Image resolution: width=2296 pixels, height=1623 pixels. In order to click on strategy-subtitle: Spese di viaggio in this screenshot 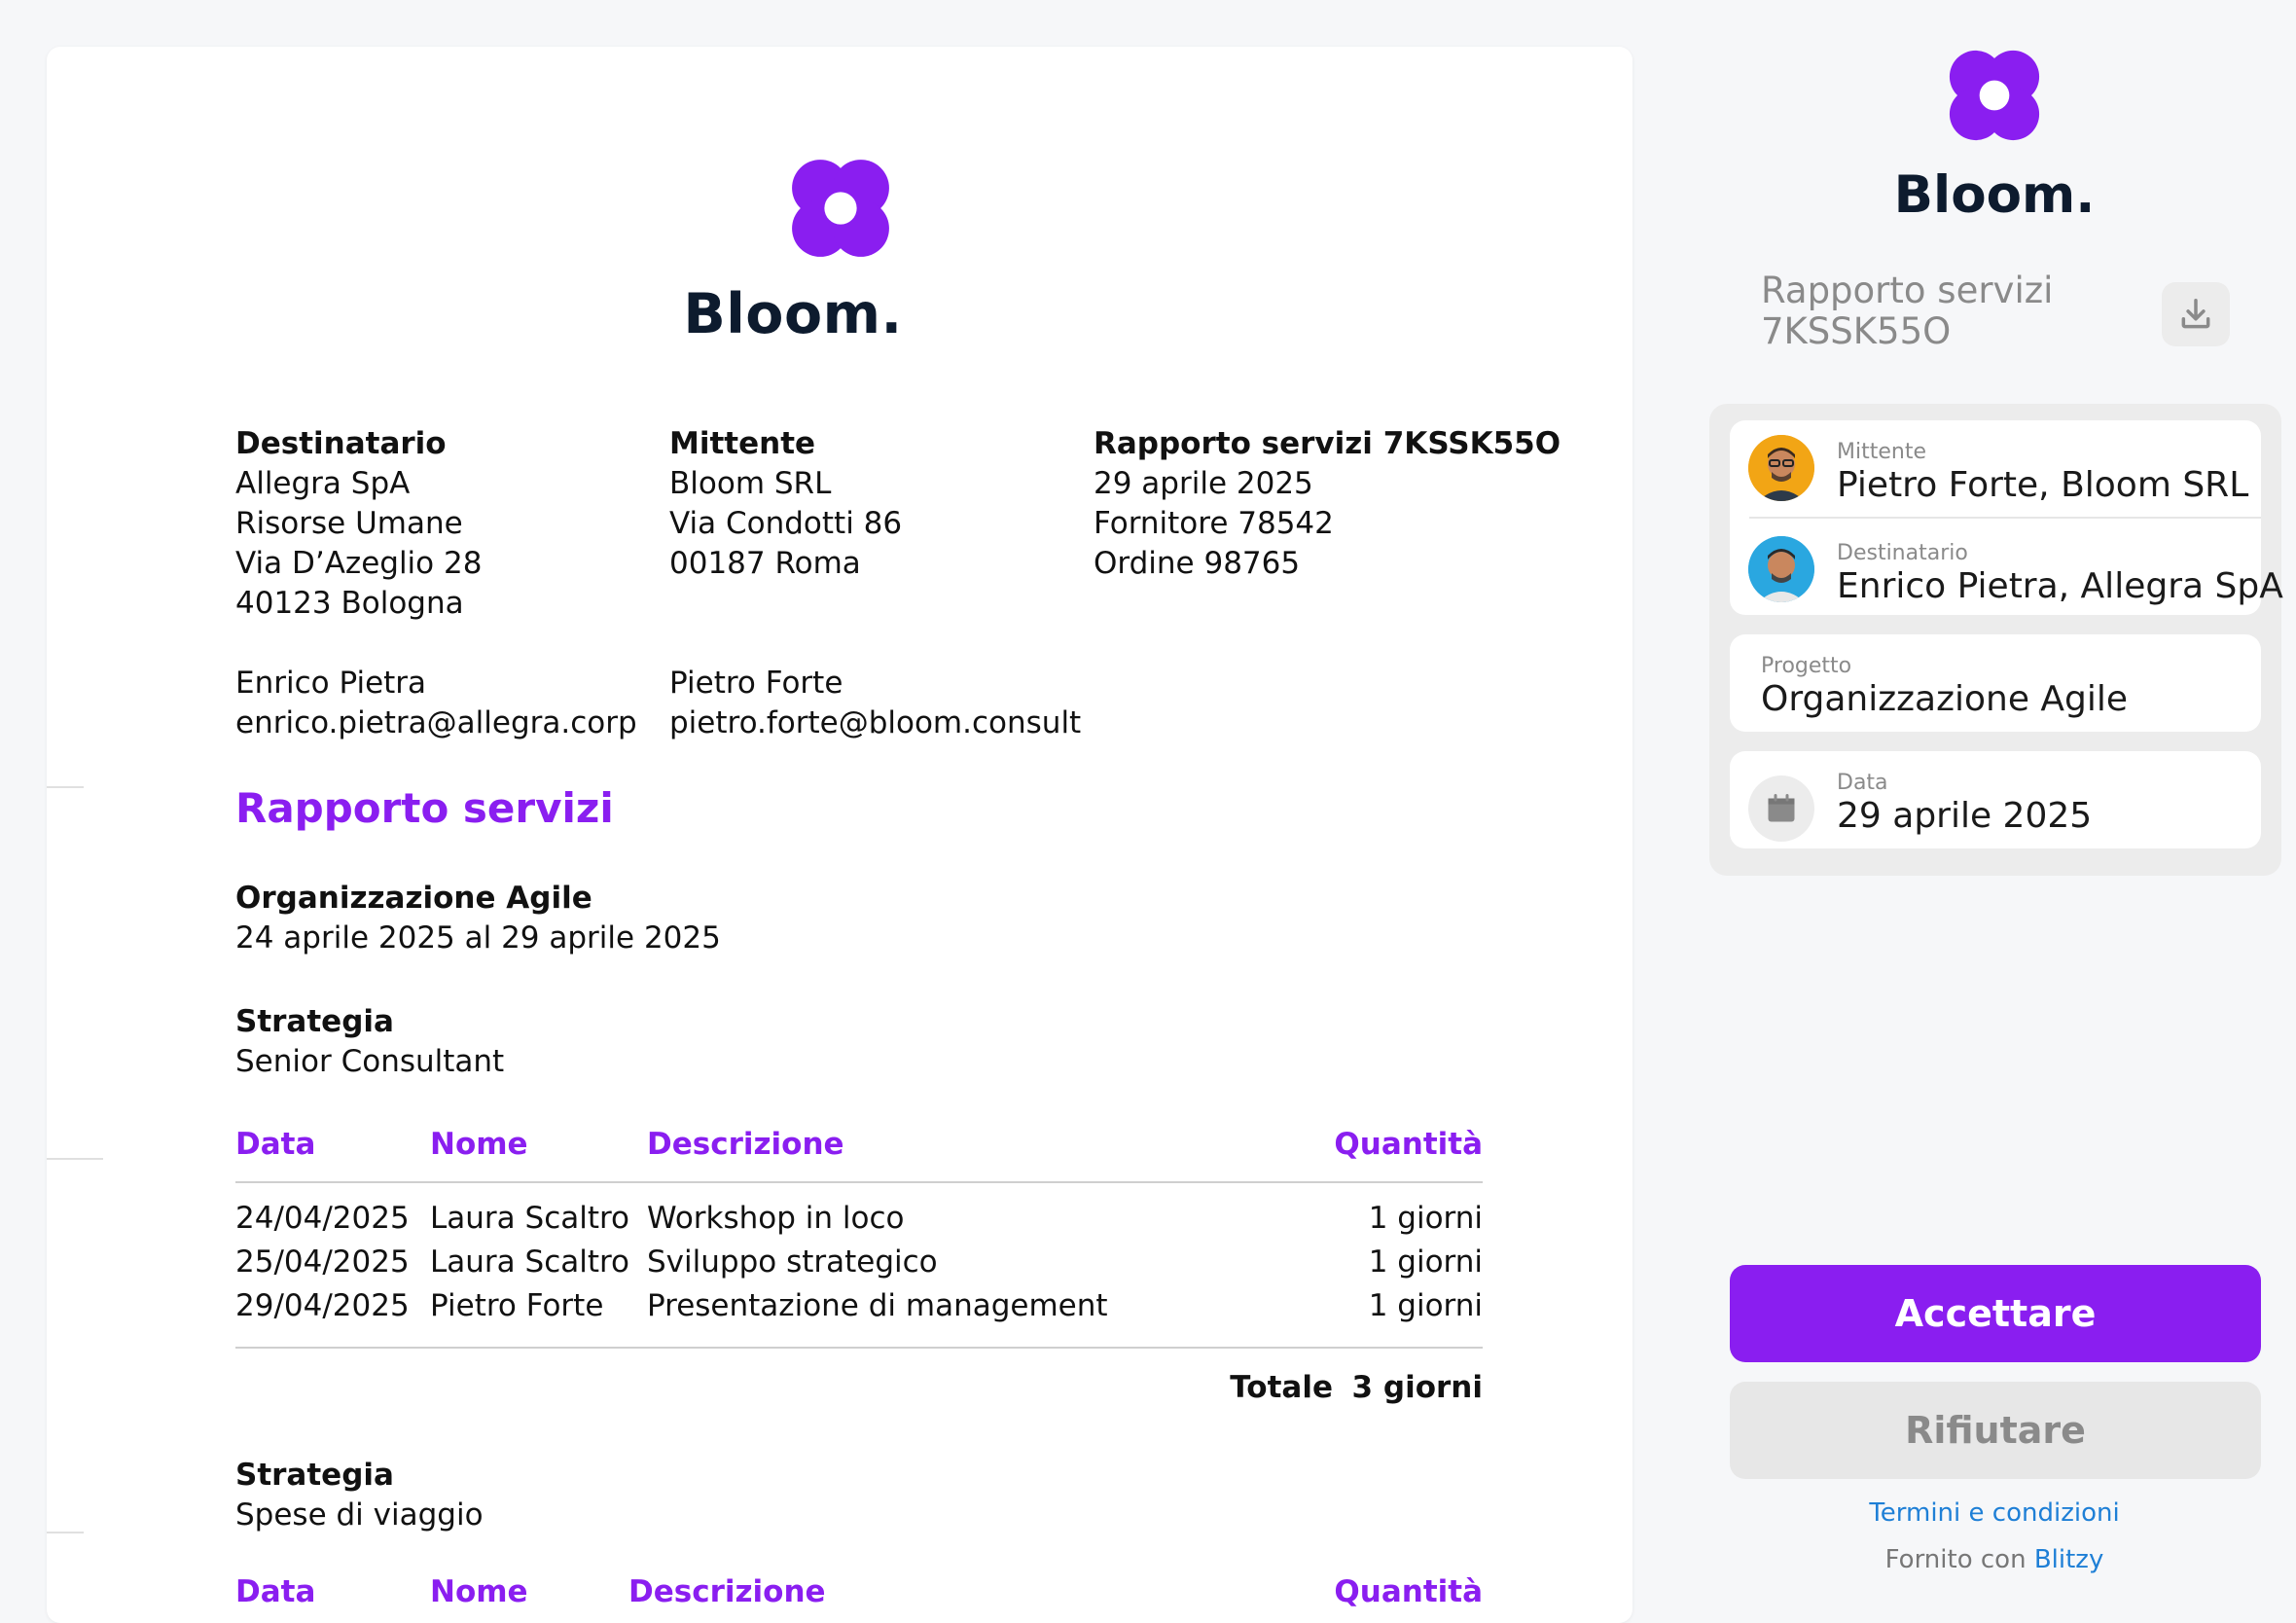, I will do `click(359, 1515)`.